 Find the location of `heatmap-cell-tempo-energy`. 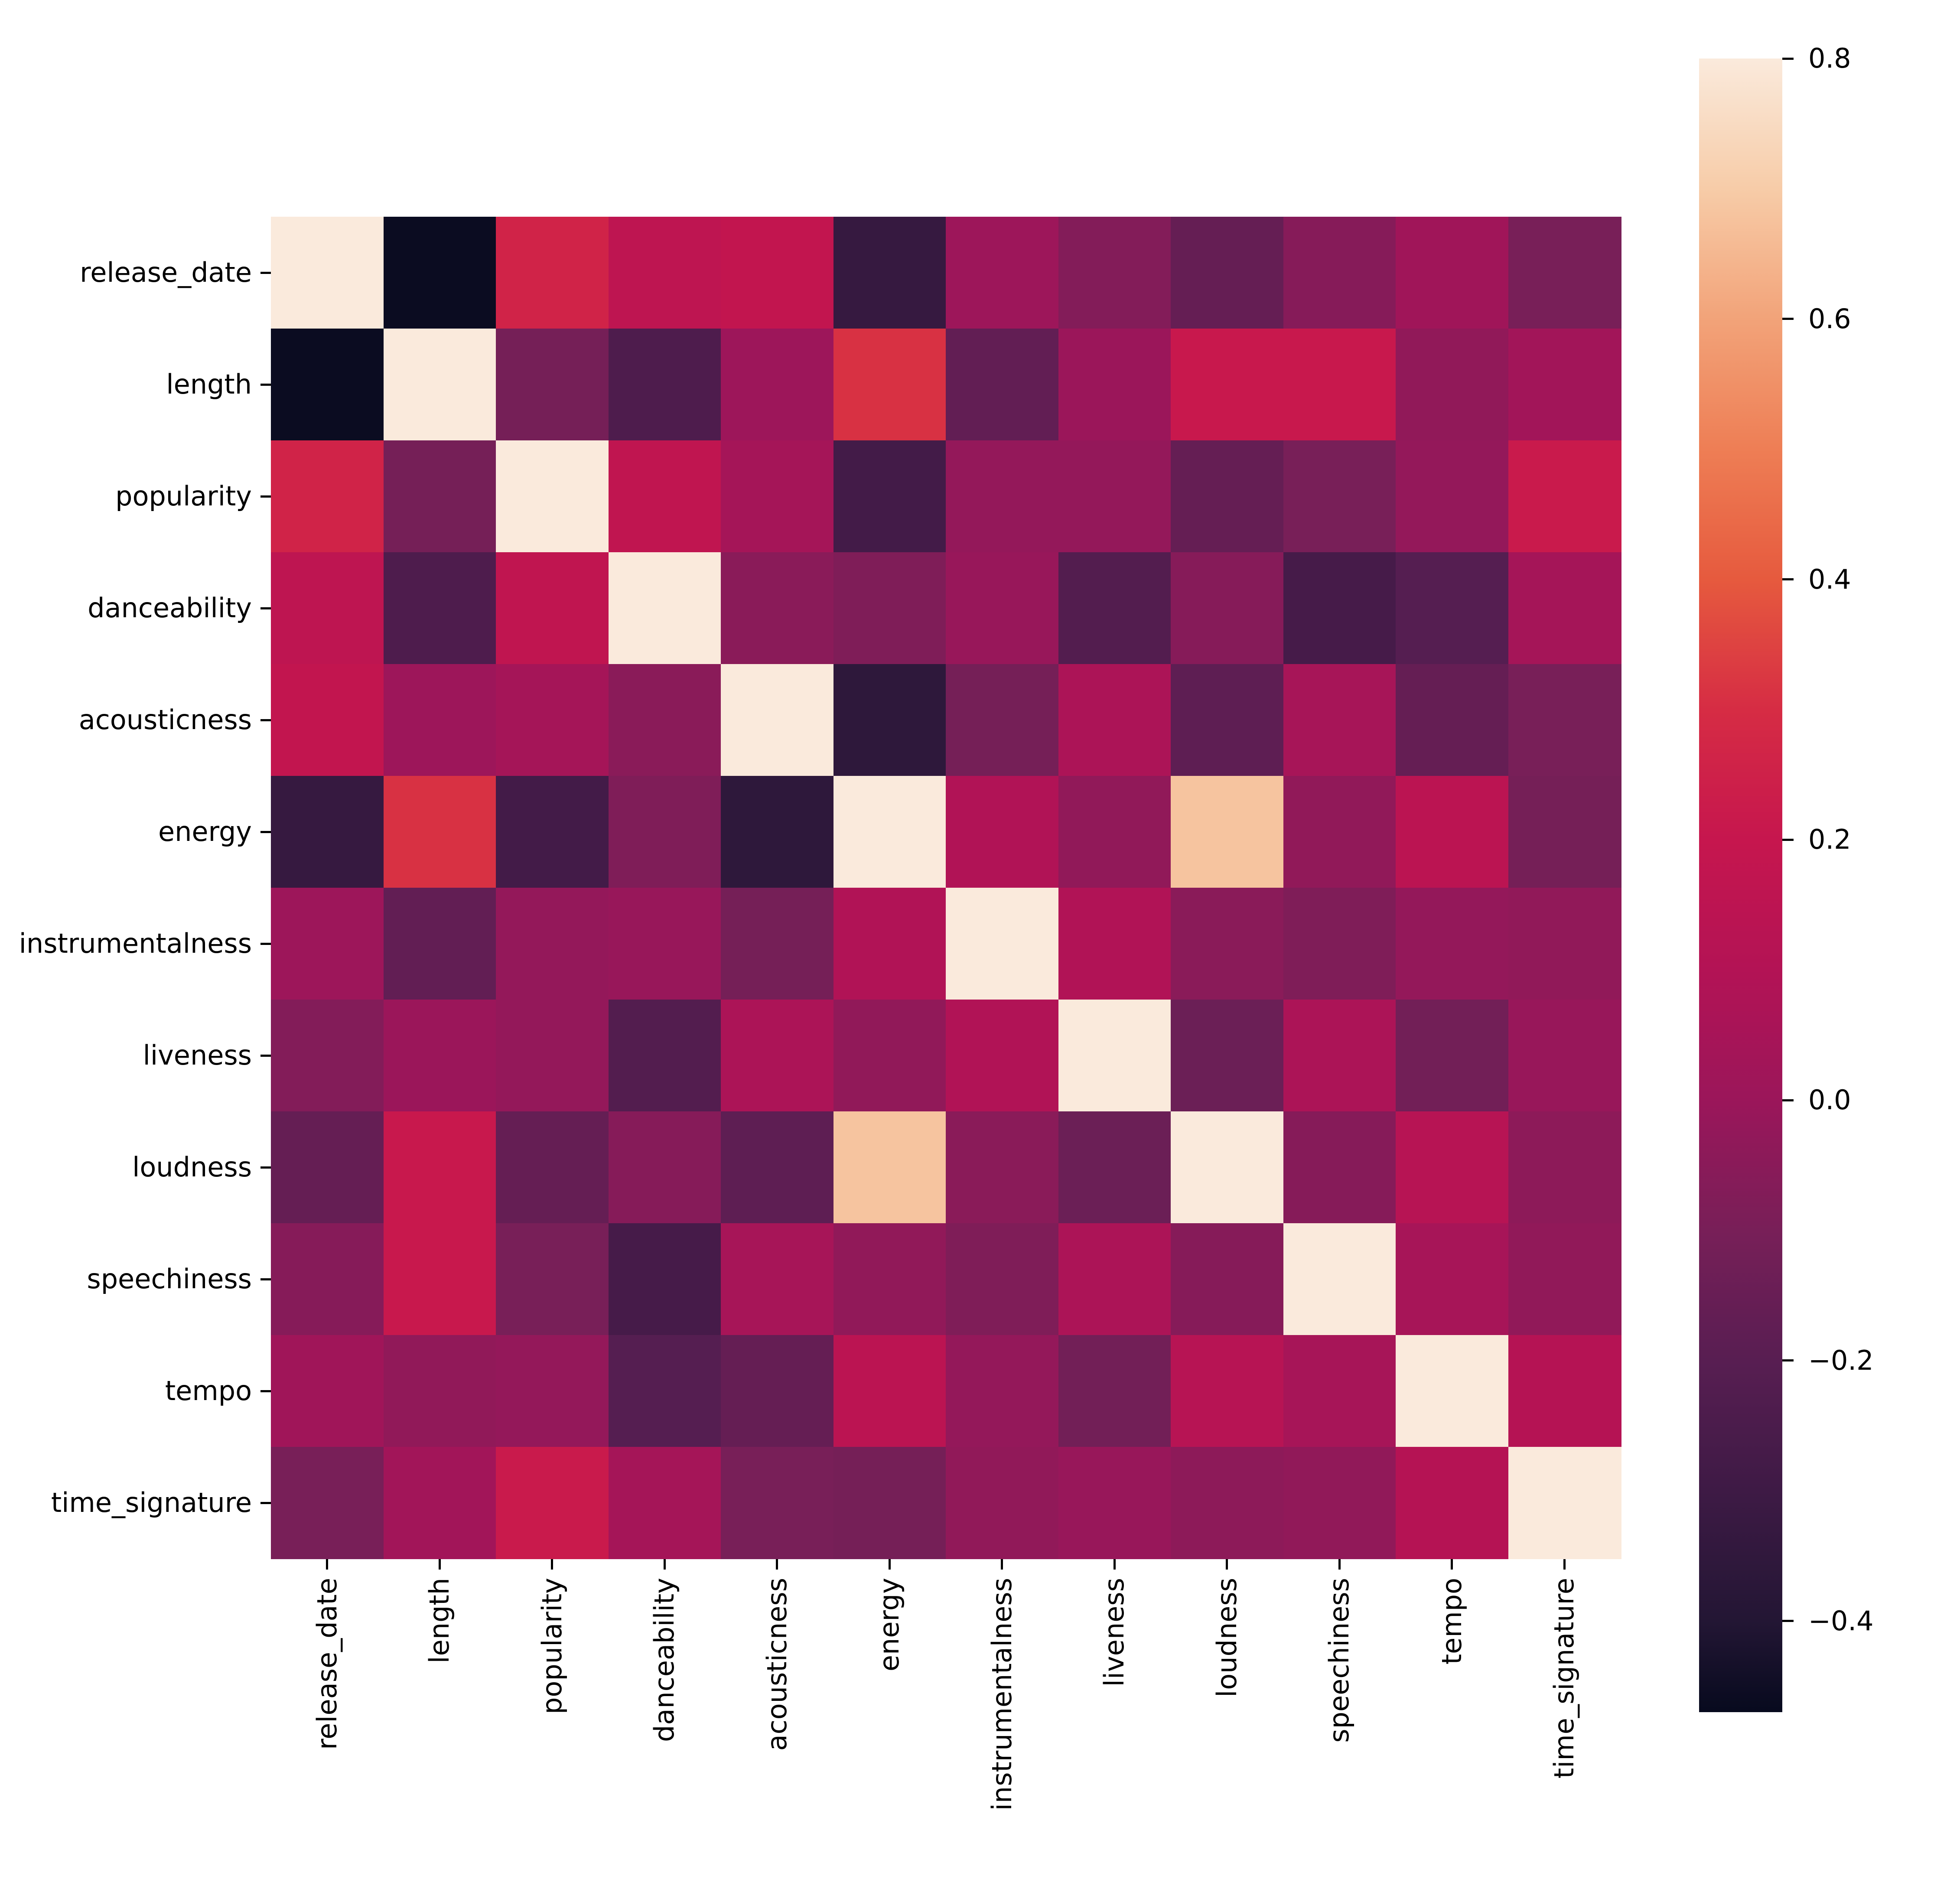

heatmap-cell-tempo-energy is located at coordinates (890, 1391).